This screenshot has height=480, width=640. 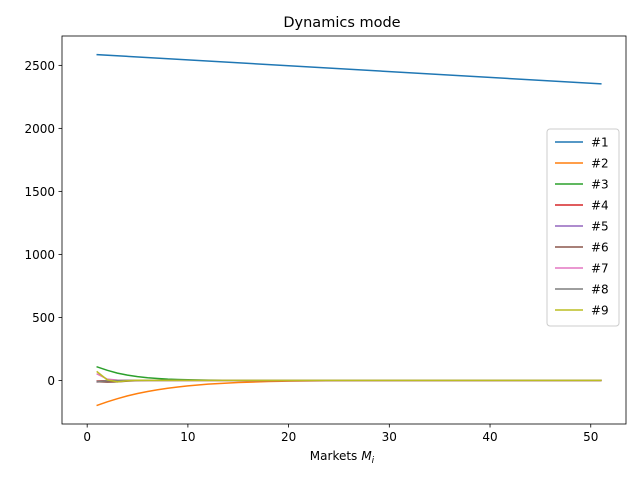 What do you see at coordinates (600, 206) in the screenshot?
I see `legend-label-4: #4` at bounding box center [600, 206].